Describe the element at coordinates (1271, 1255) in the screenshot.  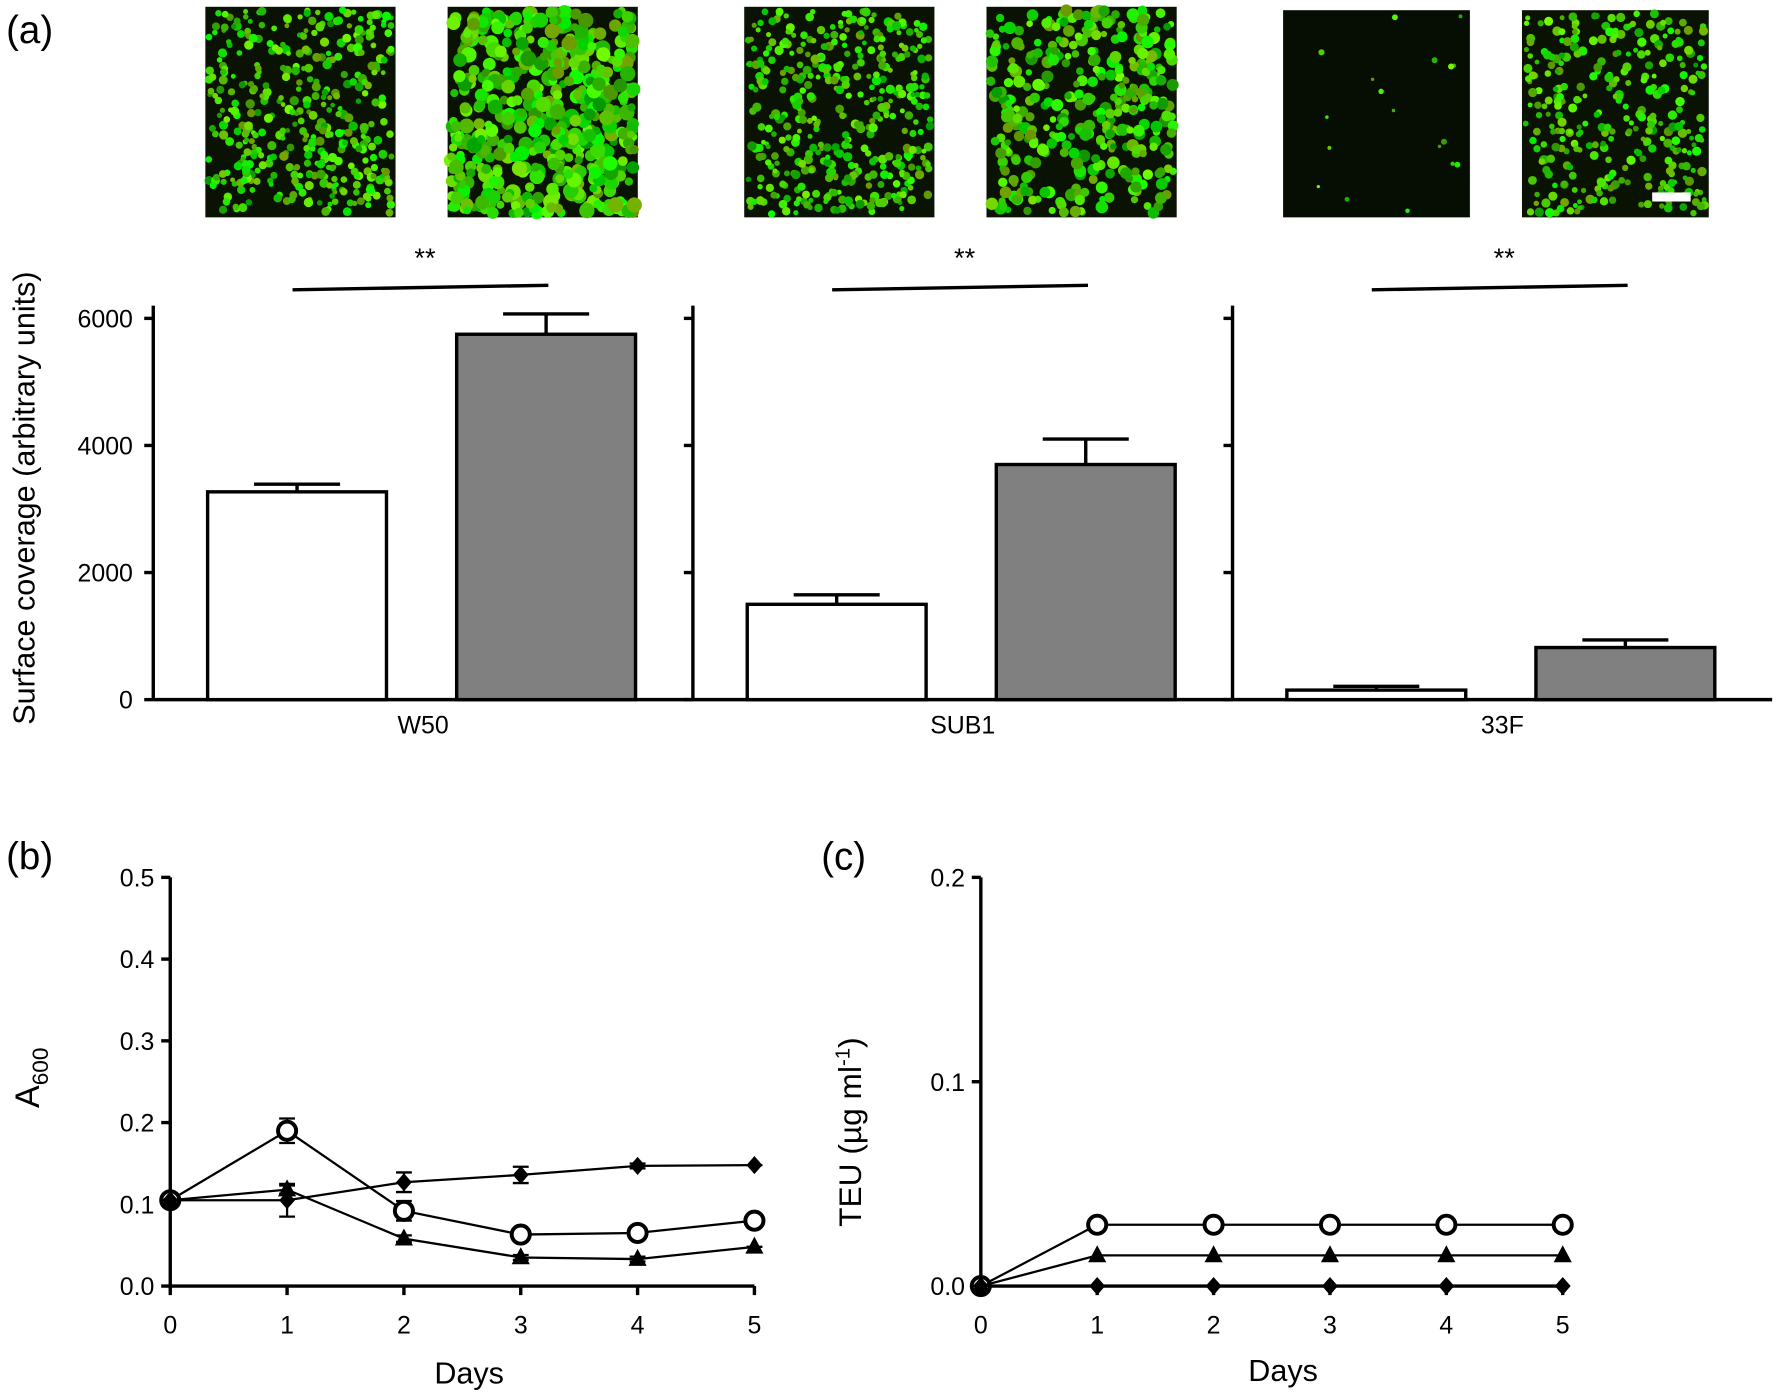
I see `series-line` at that location.